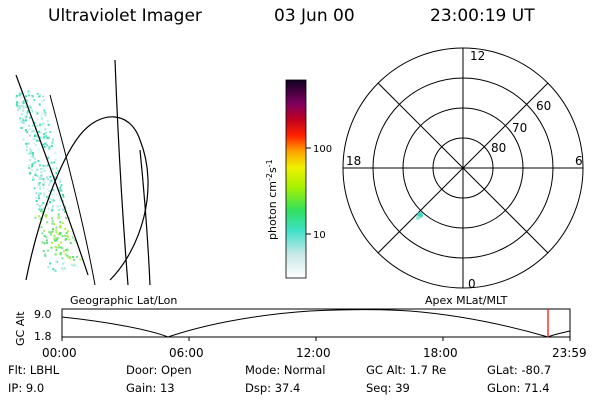 This screenshot has height=400, width=600. Describe the element at coordinates (388, 388) in the screenshot. I see `info-seq: Seq: 39` at that location.